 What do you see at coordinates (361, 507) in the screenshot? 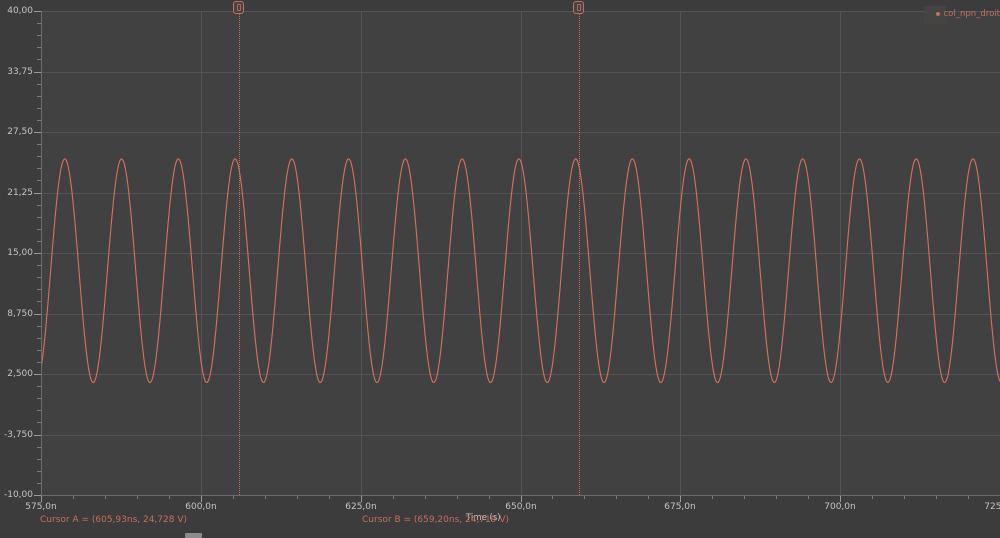
I see `x-tick-label: 625,0n` at bounding box center [361, 507].